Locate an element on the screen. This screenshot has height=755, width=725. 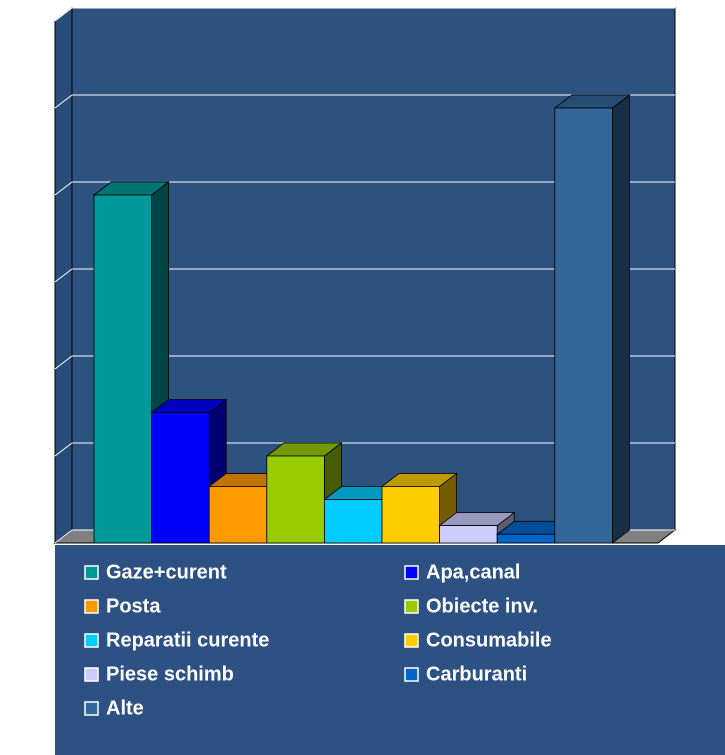
legend-label: Consumabile is located at coordinates (489, 640).